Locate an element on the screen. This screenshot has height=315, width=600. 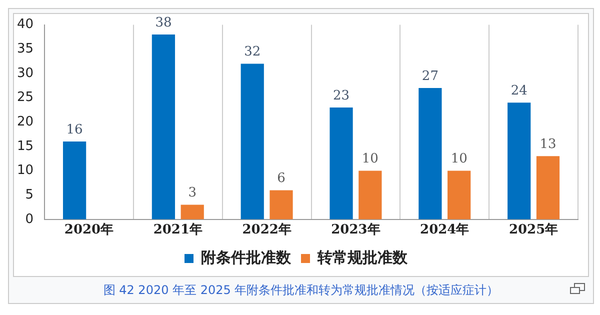
data-label: 27 is located at coordinates (430, 76).